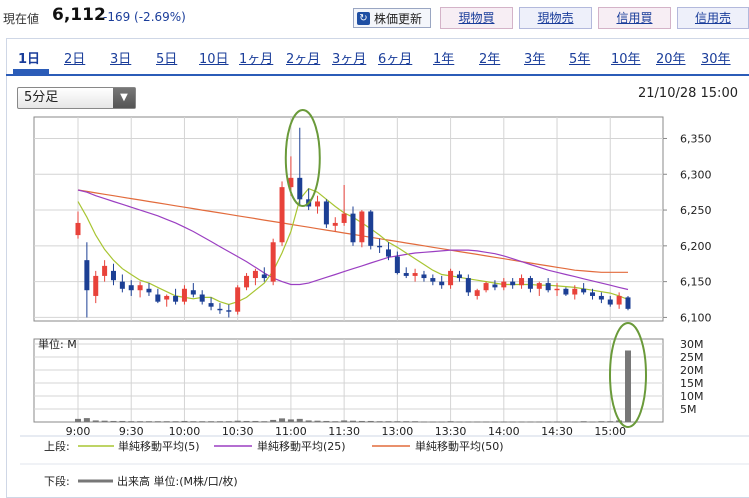  I want to click on price-change: -169 (-2.69%), so click(144, 17).